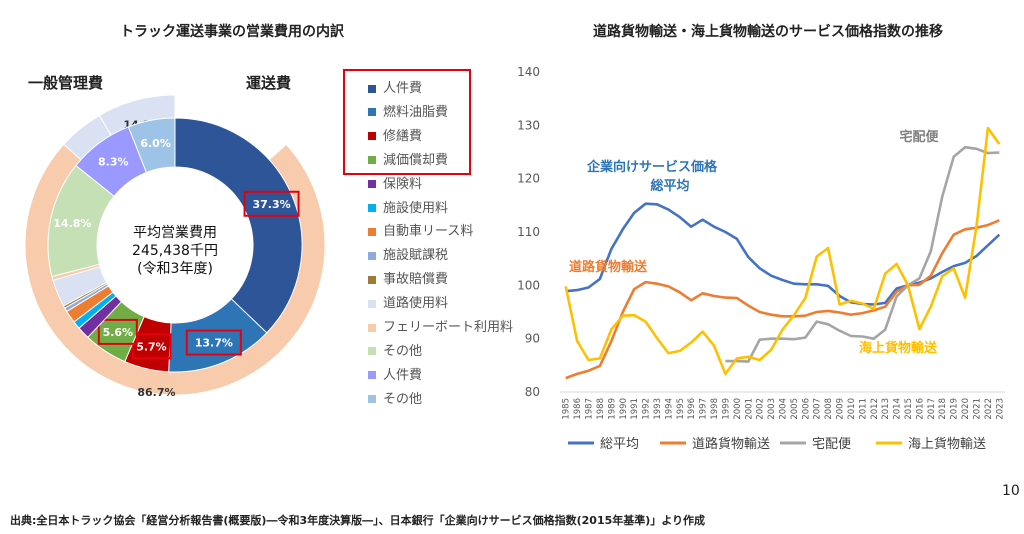 The width and height of the screenshot is (1024, 534). I want to click on y-tick-label: 110, so click(528, 232).